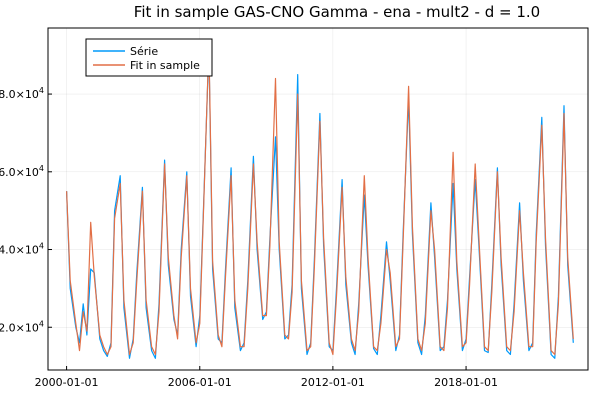  I want to click on legend-label-fit: Fit in sample, so click(165, 65).